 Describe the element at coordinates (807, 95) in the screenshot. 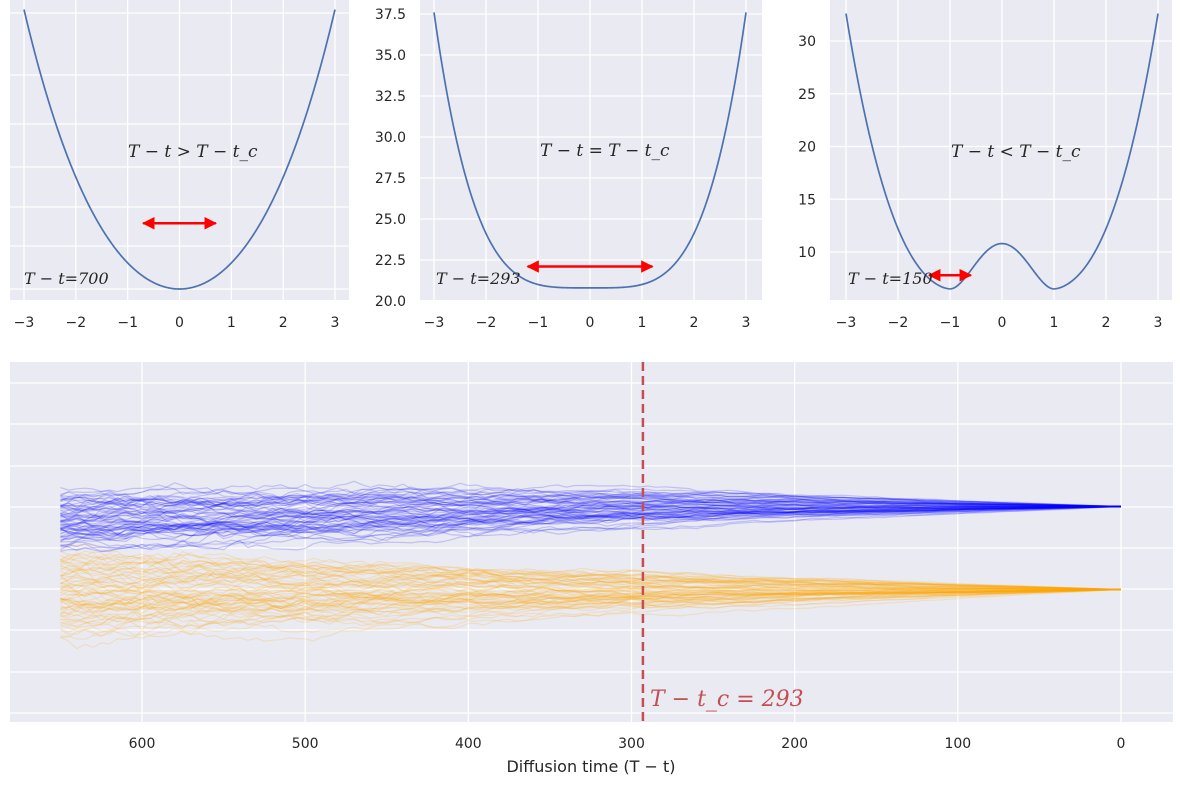

I see `y-tick-label: 25` at that location.